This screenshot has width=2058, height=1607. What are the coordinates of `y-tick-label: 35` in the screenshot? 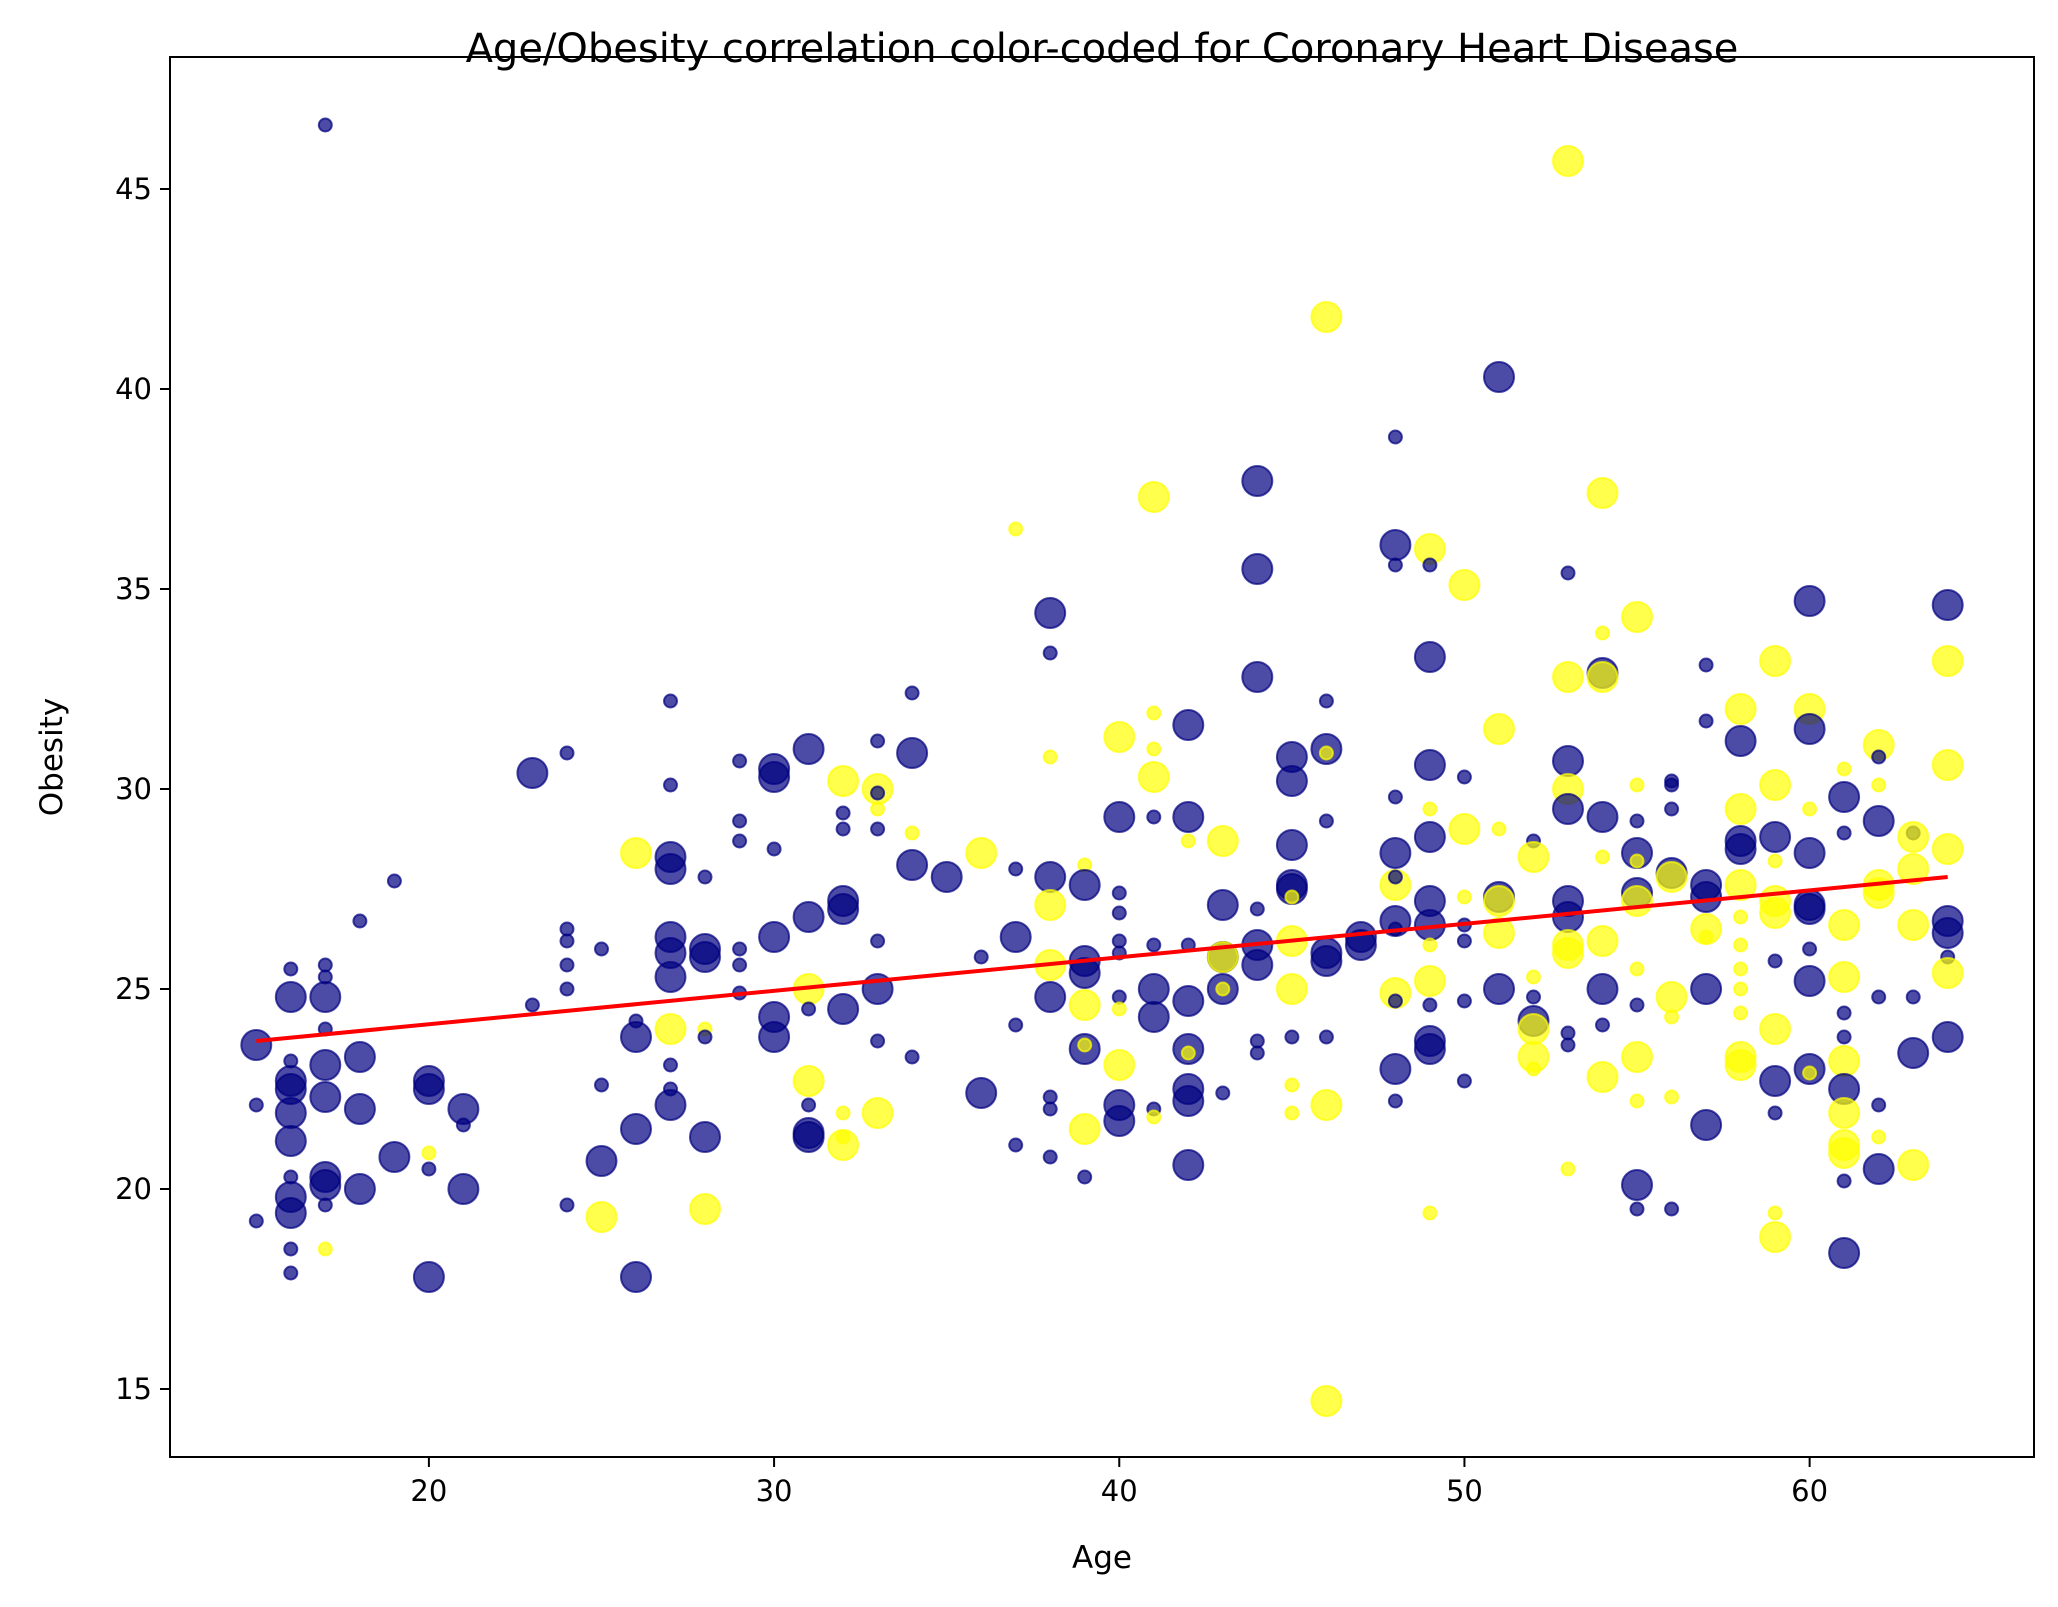 It's located at (133, 589).